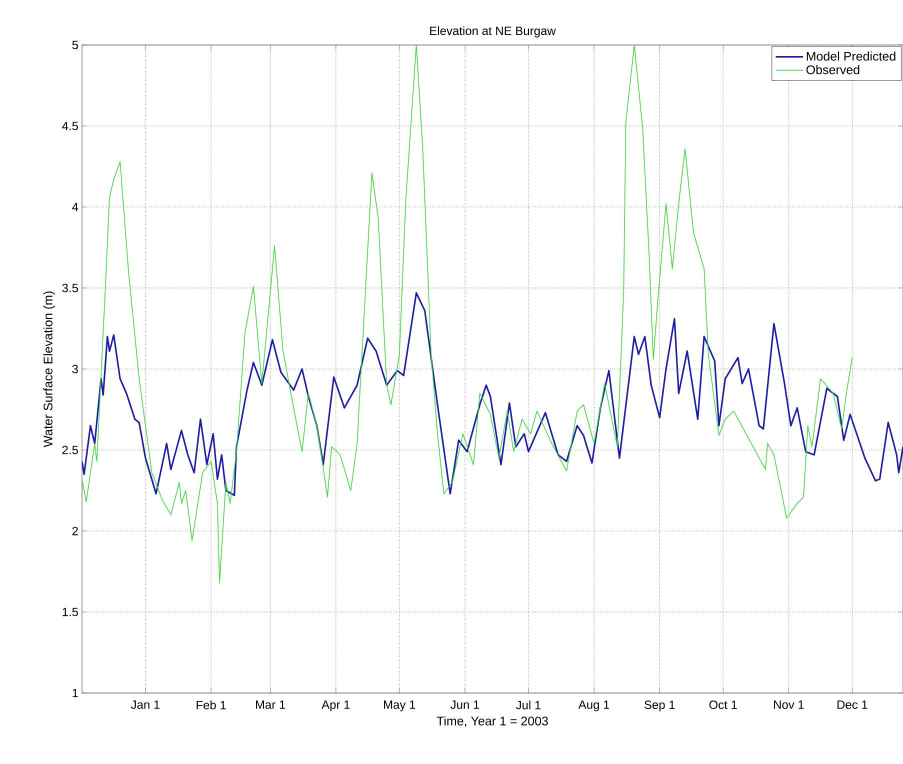 Image resolution: width=903 pixels, height=764 pixels. I want to click on y-tick-label: 4.5, so click(70, 126).